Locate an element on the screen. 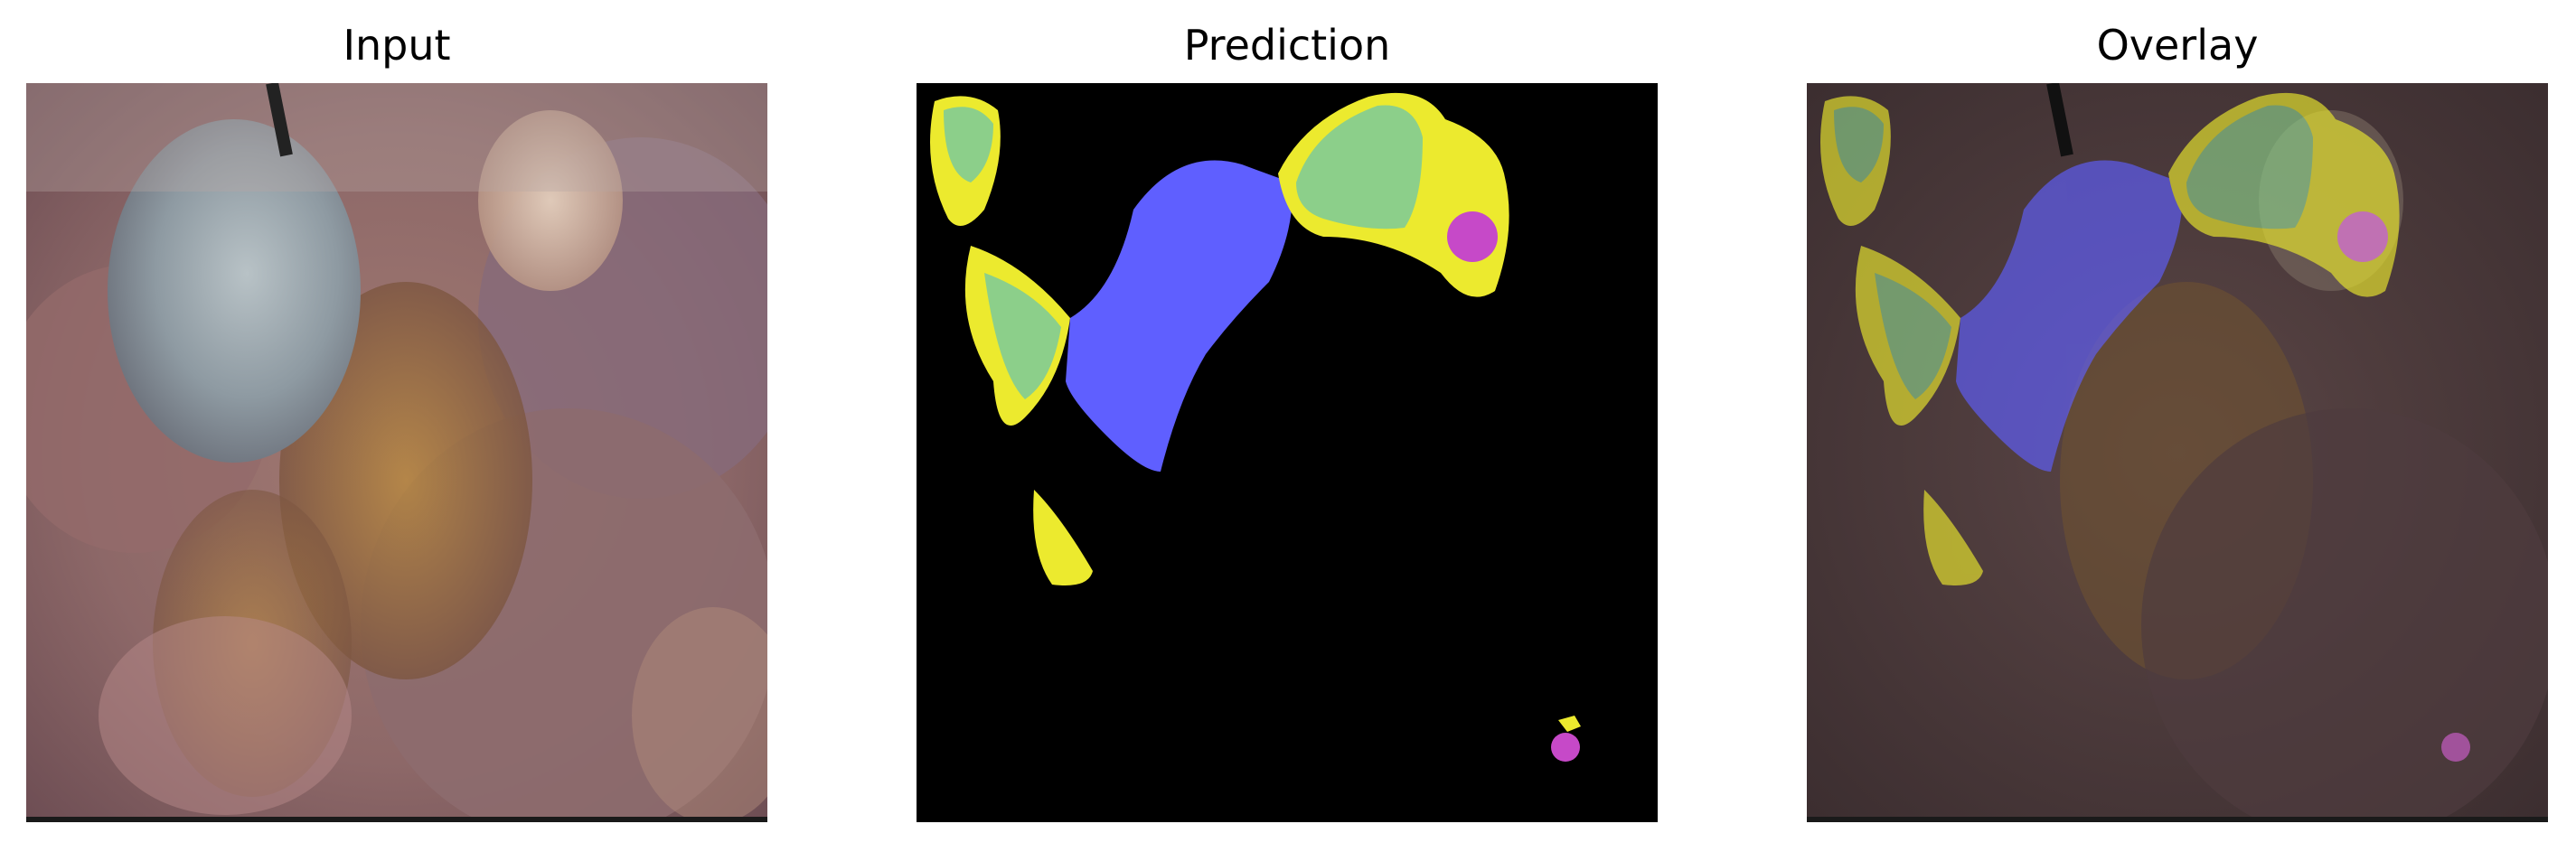  input-title: Input is located at coordinates (397, 45).